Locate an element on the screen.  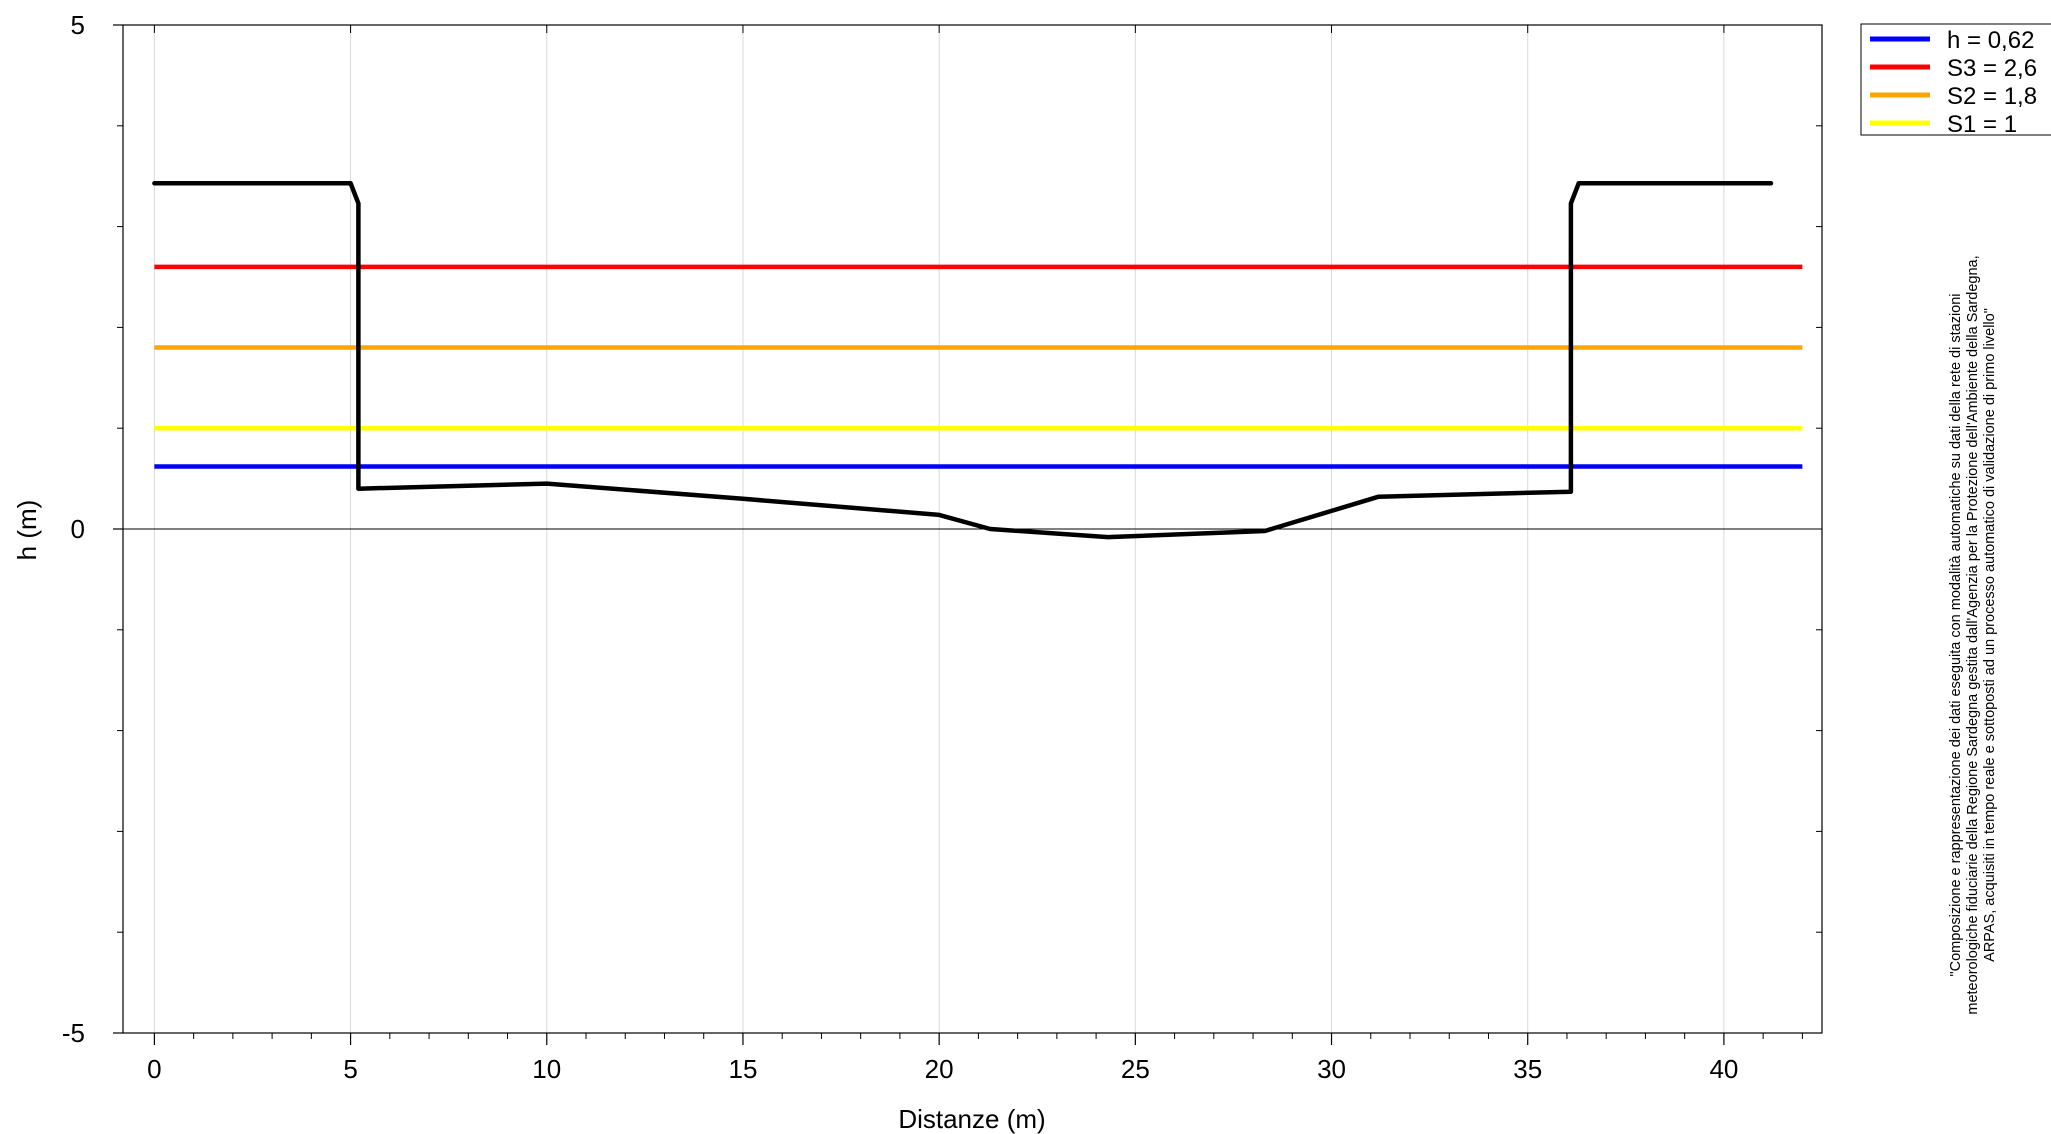
x-tick-label: 40 is located at coordinates (1723, 1069).